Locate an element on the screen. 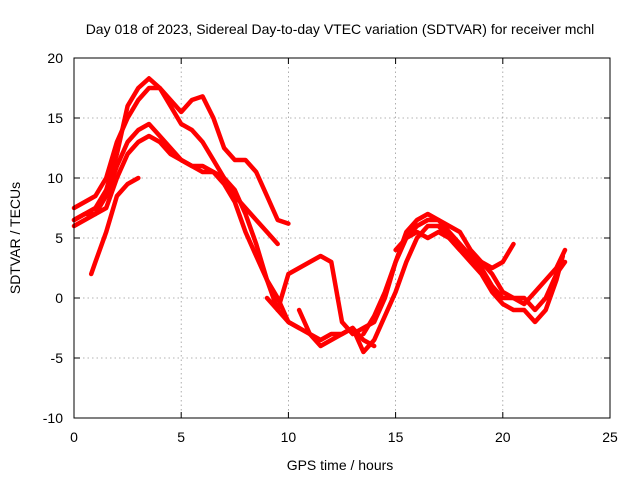 The height and width of the screenshot is (480, 640). y-tick-label: -5 is located at coordinates (57, 358).